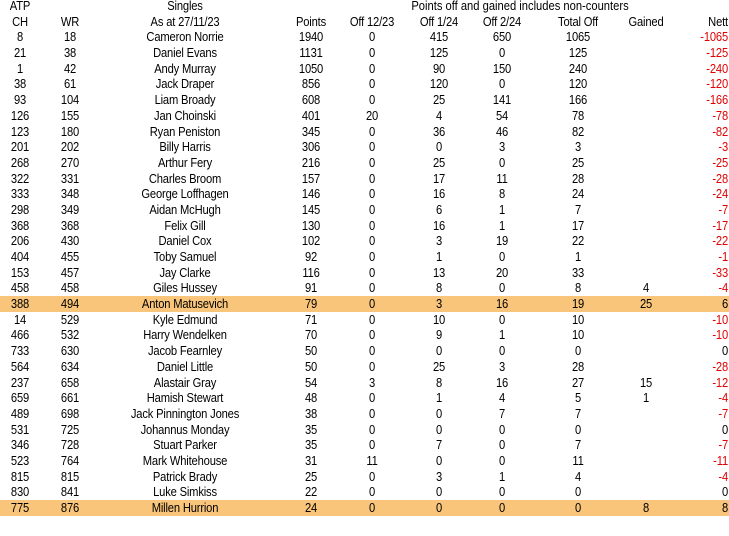  Describe the element at coordinates (185, 6) in the screenshot. I see `header-singles: Singles` at that location.